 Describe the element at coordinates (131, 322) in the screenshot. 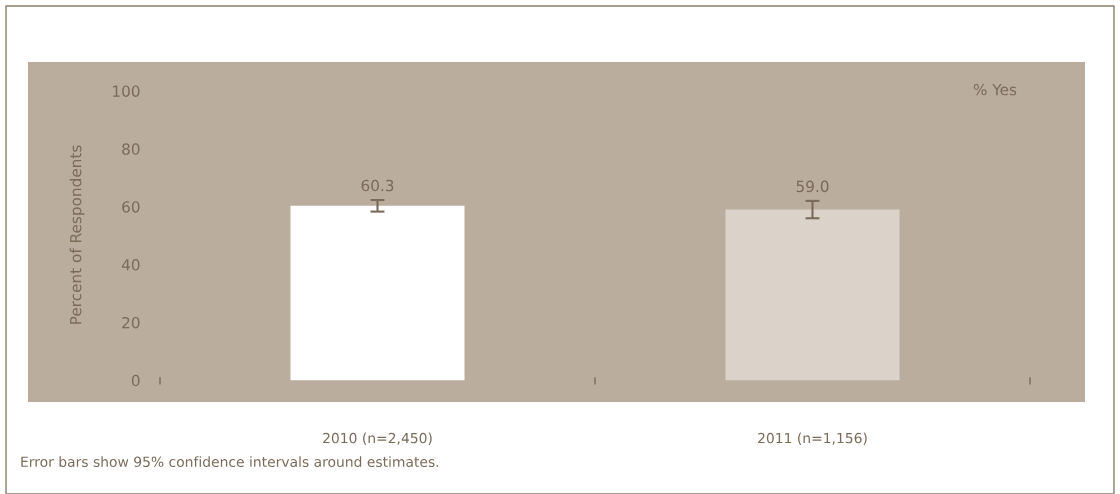

I see `y-tick-label: 20` at that location.